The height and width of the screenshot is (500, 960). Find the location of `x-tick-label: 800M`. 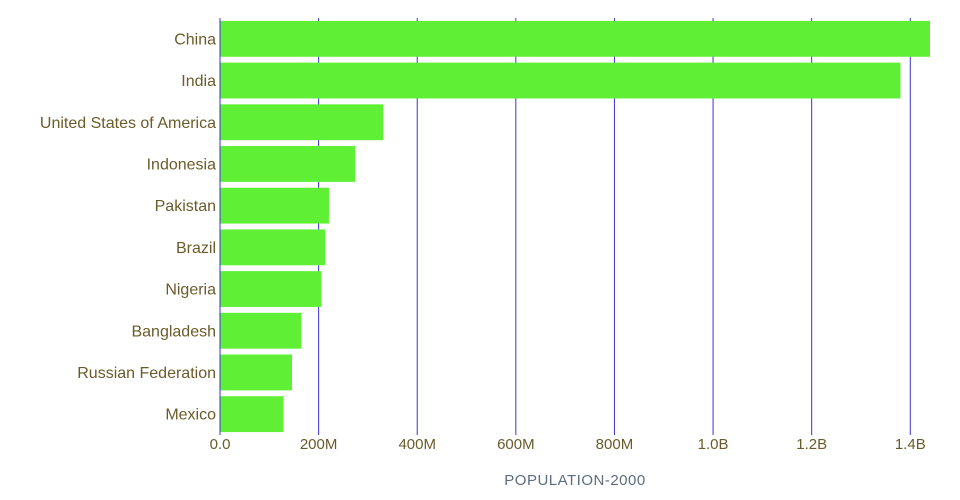

x-tick-label: 800M is located at coordinates (615, 444).